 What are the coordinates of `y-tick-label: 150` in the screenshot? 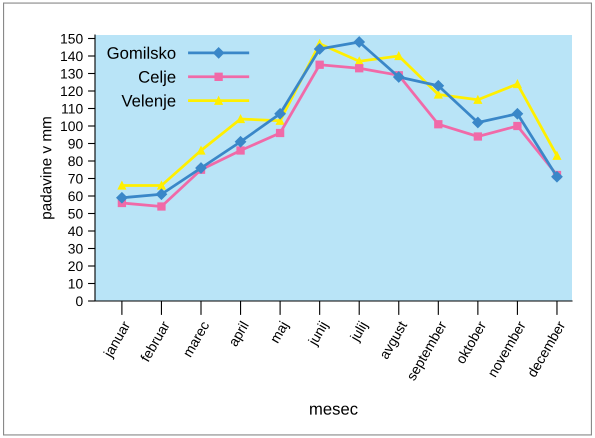 It's located at (72, 39).